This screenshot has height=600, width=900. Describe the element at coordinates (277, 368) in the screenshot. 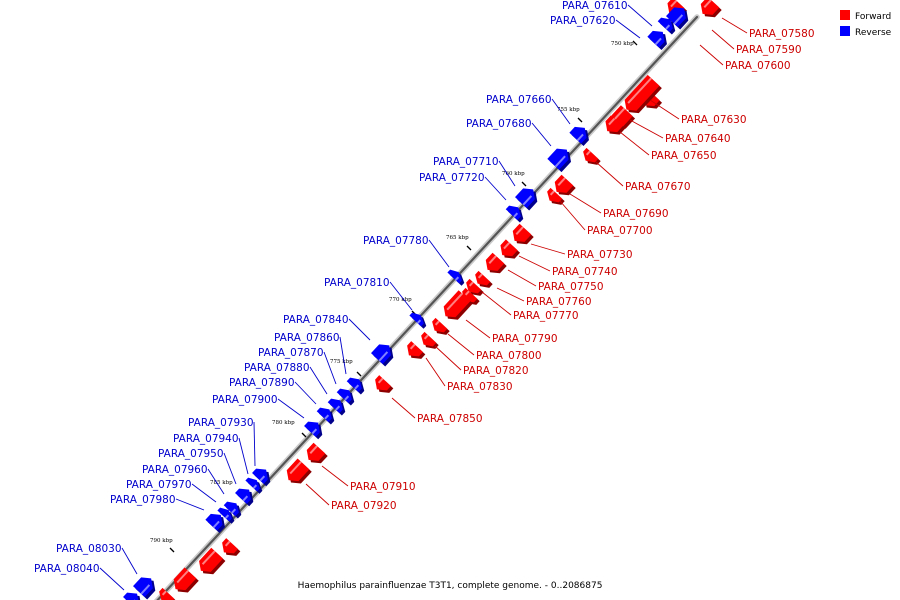

I see `gene-label: PARA_07880` at that location.